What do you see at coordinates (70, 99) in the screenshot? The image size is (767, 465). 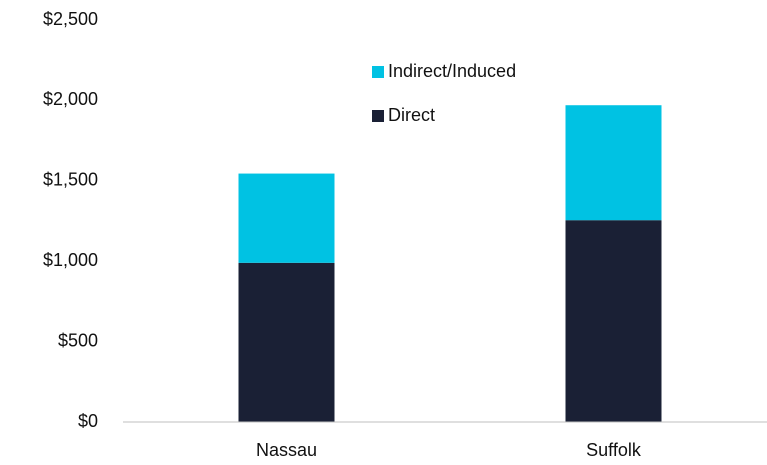 I see `y-tick-label: $2,000` at bounding box center [70, 99].